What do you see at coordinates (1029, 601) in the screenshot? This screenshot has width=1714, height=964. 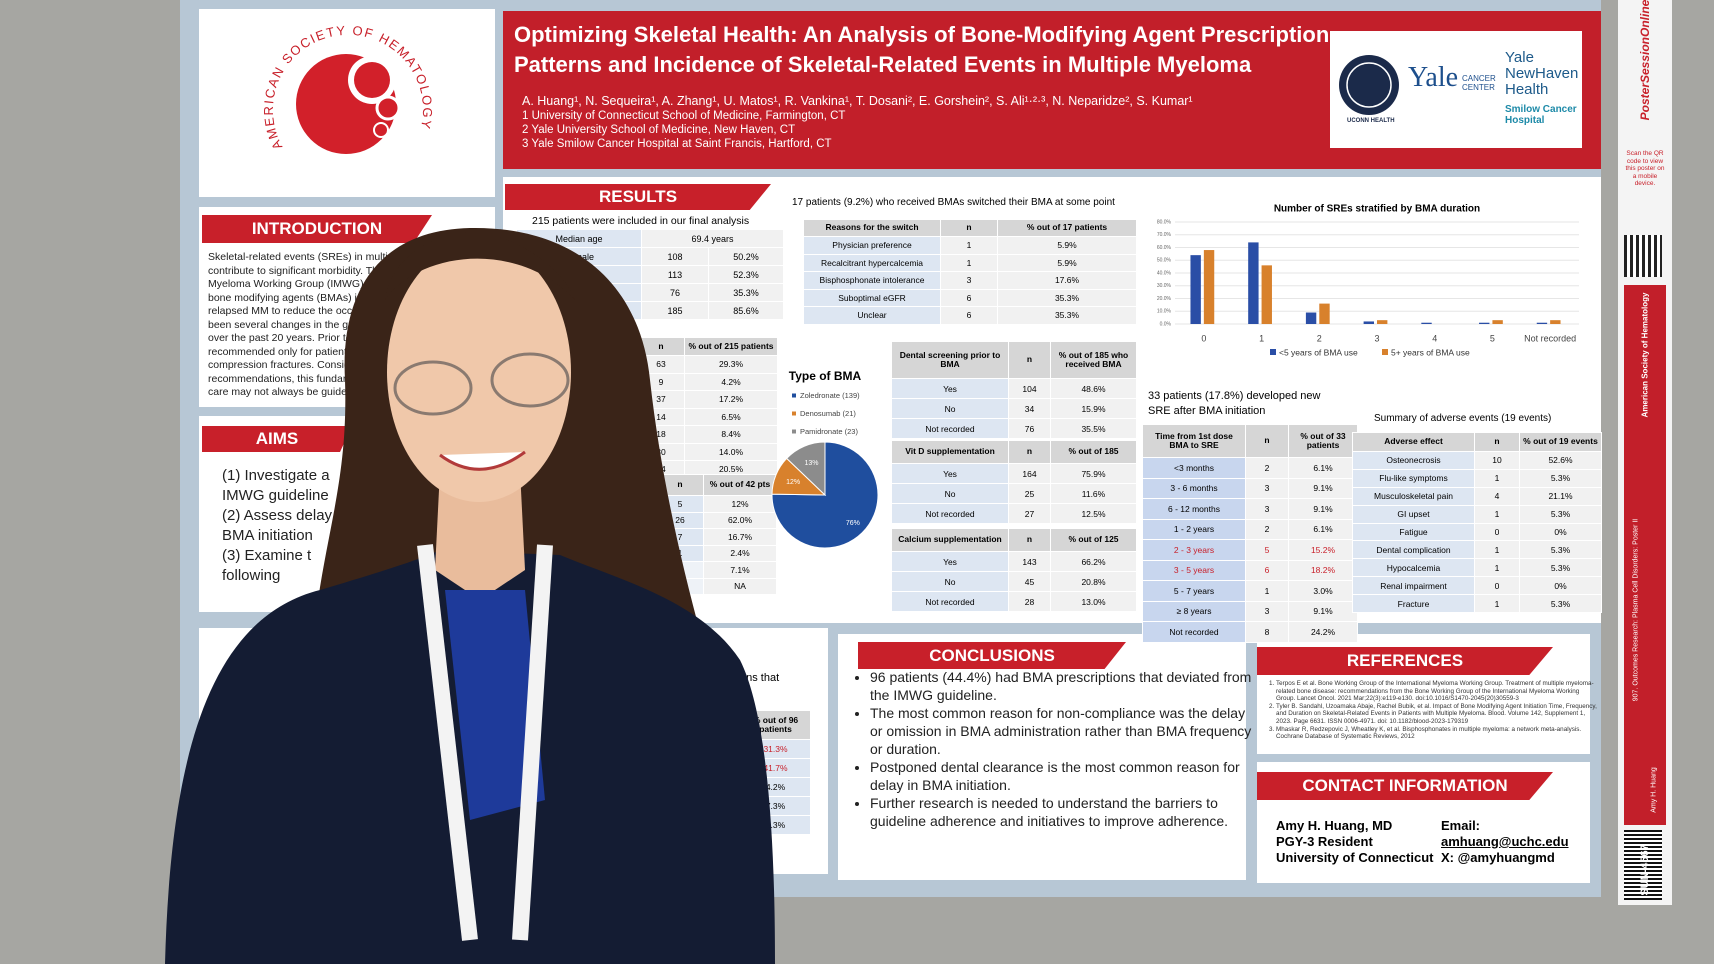 I see `table-cell: 28` at bounding box center [1029, 601].